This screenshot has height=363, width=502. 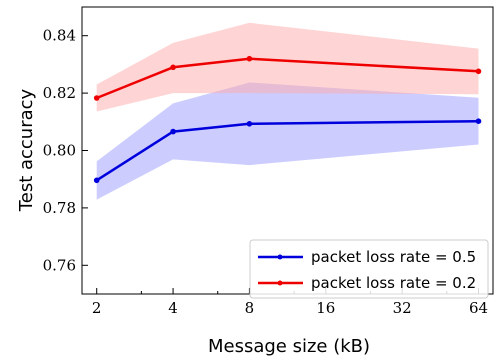 I want to click on x-tick-label: 8, so click(x=250, y=308).